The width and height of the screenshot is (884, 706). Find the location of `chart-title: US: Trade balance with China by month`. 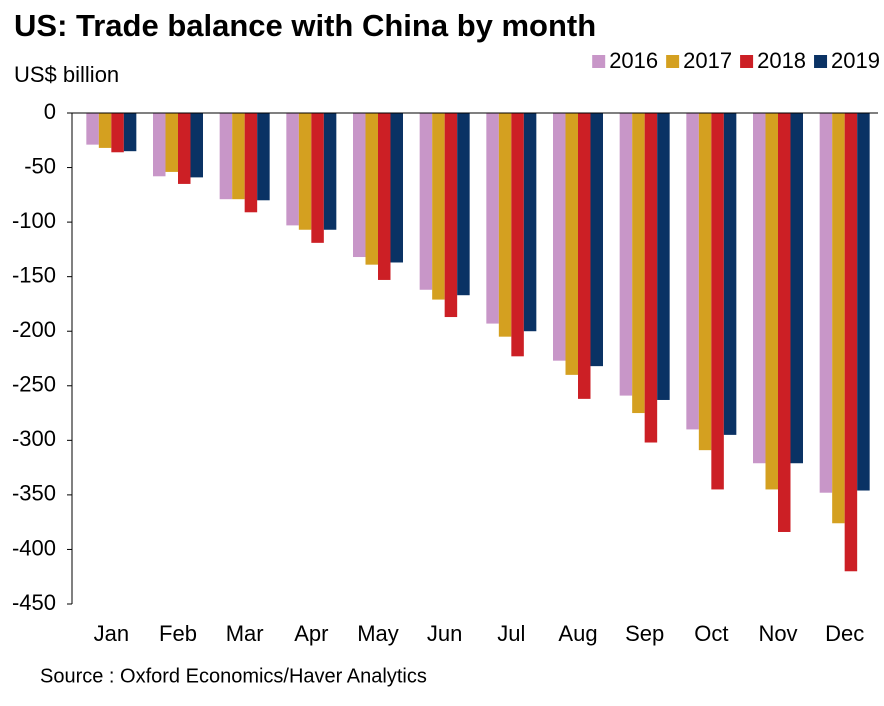

chart-title: US: Trade balance with China by month is located at coordinates (305, 25).